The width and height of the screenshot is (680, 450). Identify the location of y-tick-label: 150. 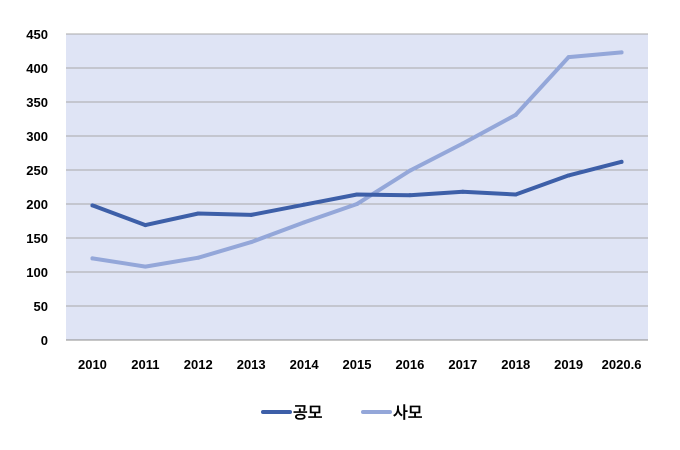
(37, 238).